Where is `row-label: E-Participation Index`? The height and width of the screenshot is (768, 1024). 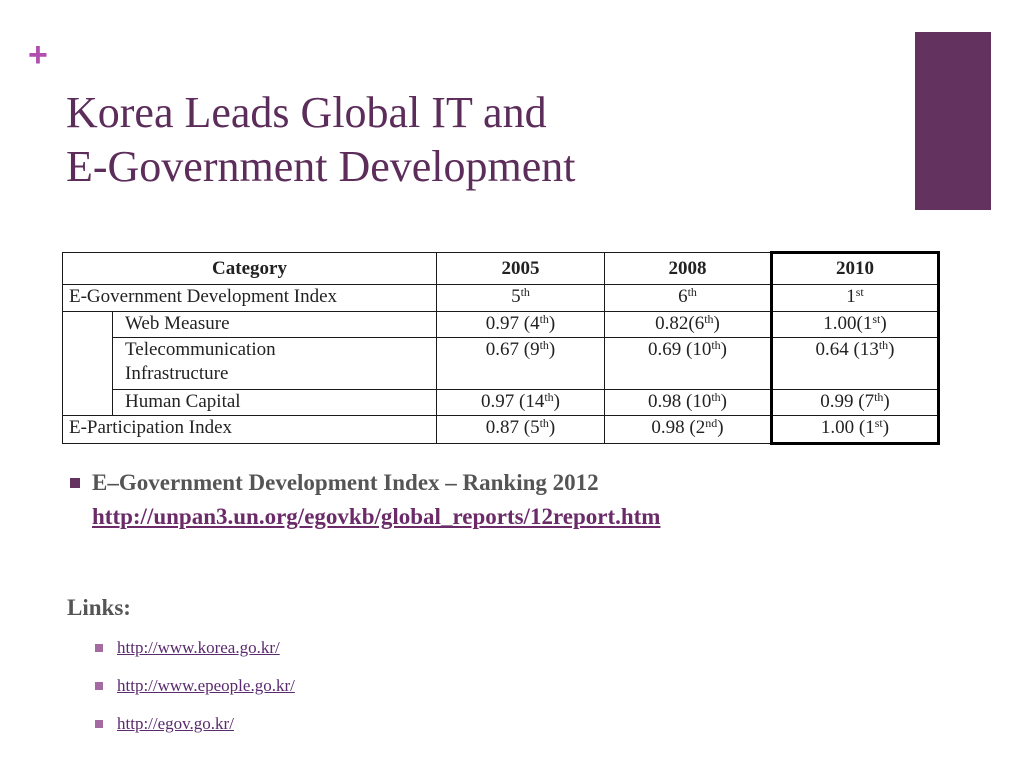 row-label: E-Participation Index is located at coordinates (249, 429).